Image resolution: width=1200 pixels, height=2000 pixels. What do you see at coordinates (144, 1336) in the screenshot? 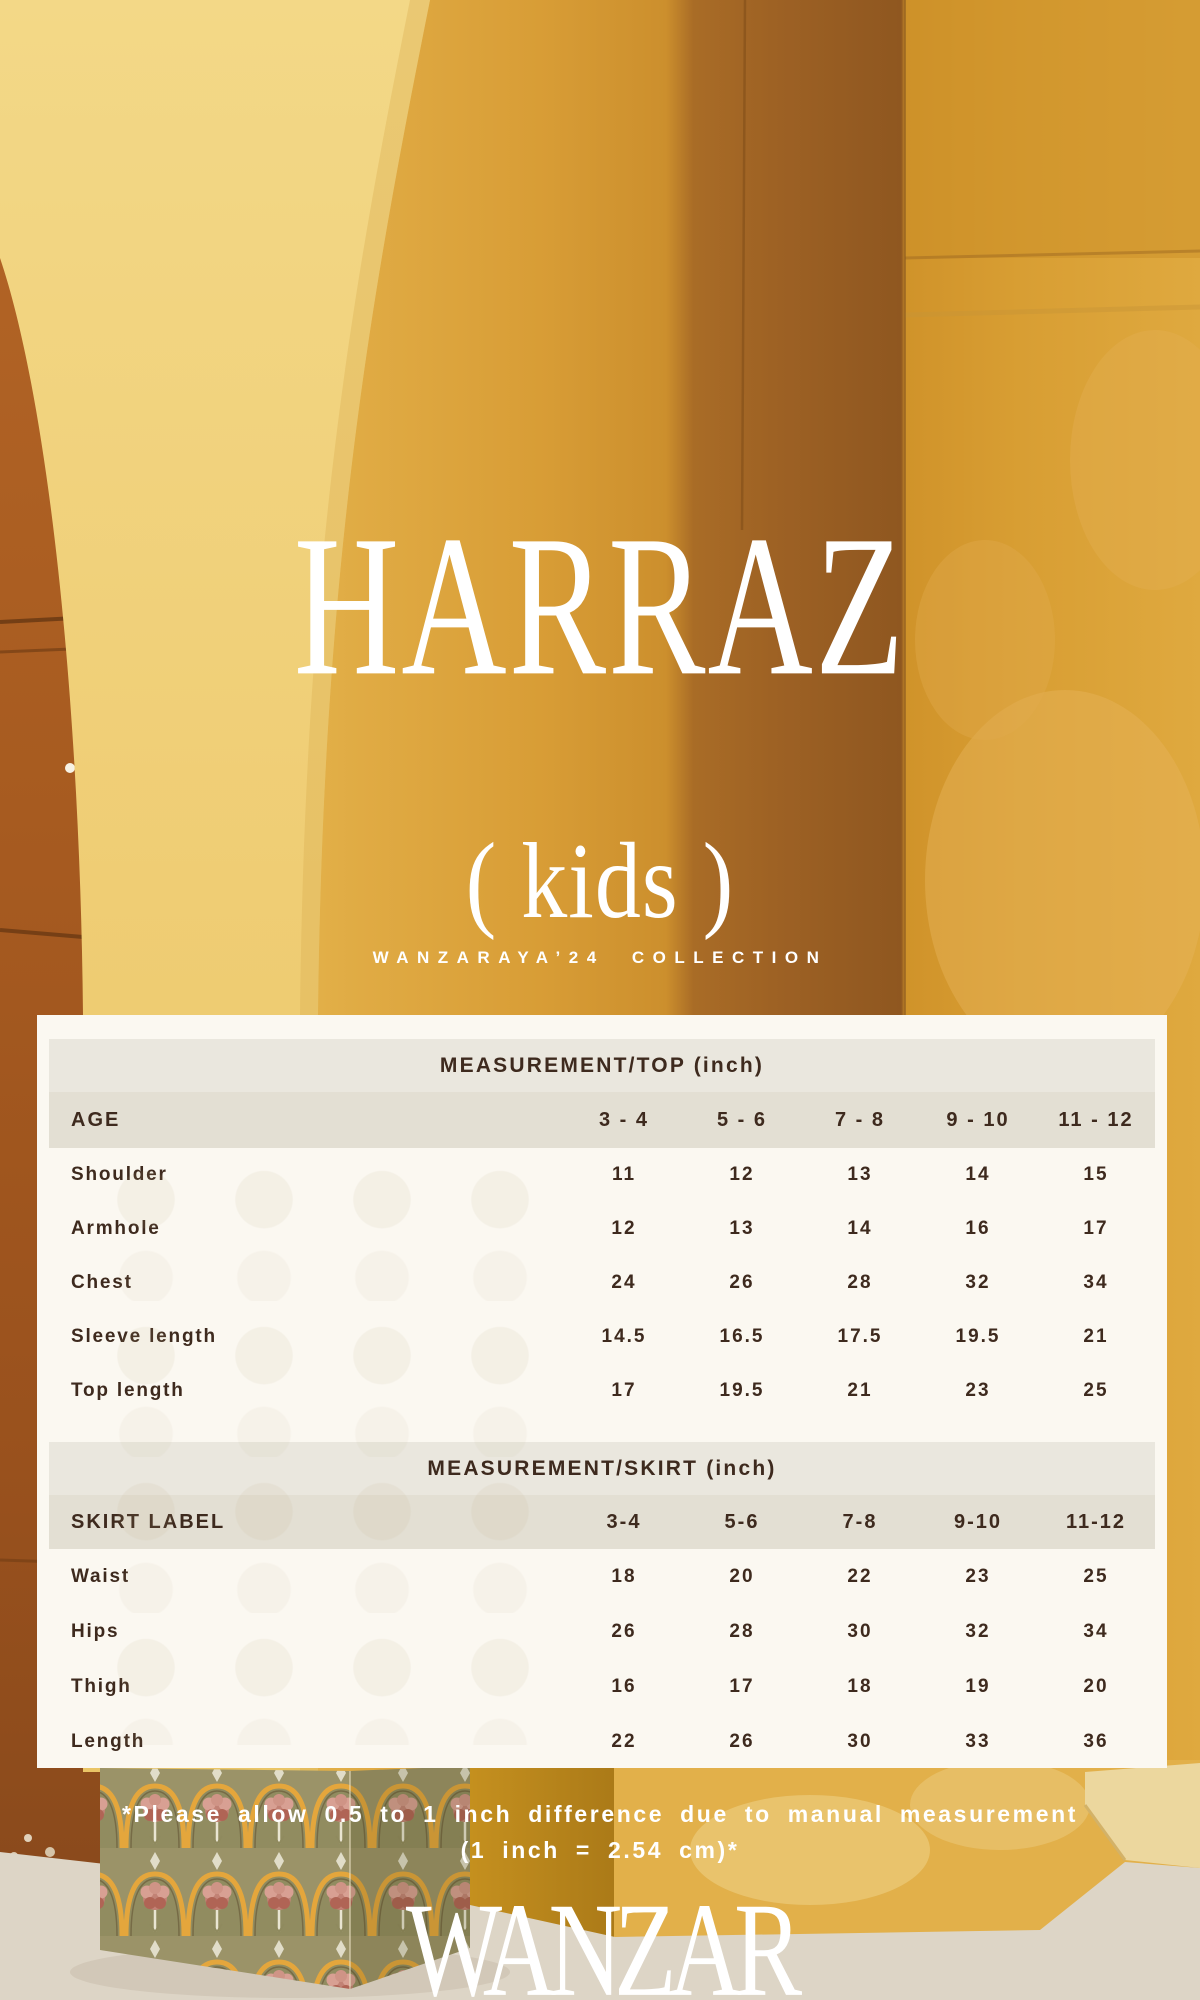
I see `measure-label: Sleeve length` at bounding box center [144, 1336].